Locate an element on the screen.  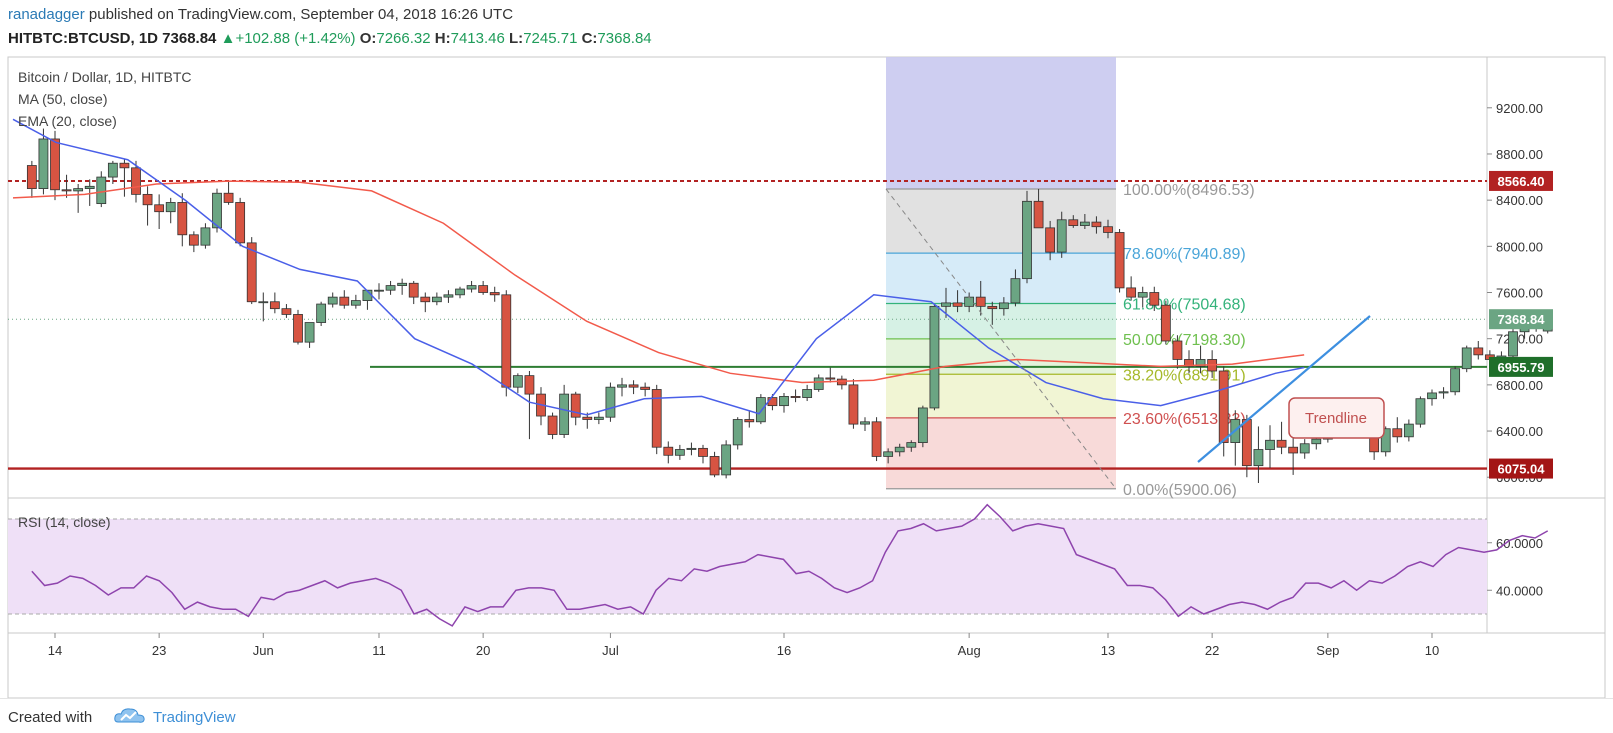
price-change: +102.88 (+1.42%) is located at coordinates (295, 38).